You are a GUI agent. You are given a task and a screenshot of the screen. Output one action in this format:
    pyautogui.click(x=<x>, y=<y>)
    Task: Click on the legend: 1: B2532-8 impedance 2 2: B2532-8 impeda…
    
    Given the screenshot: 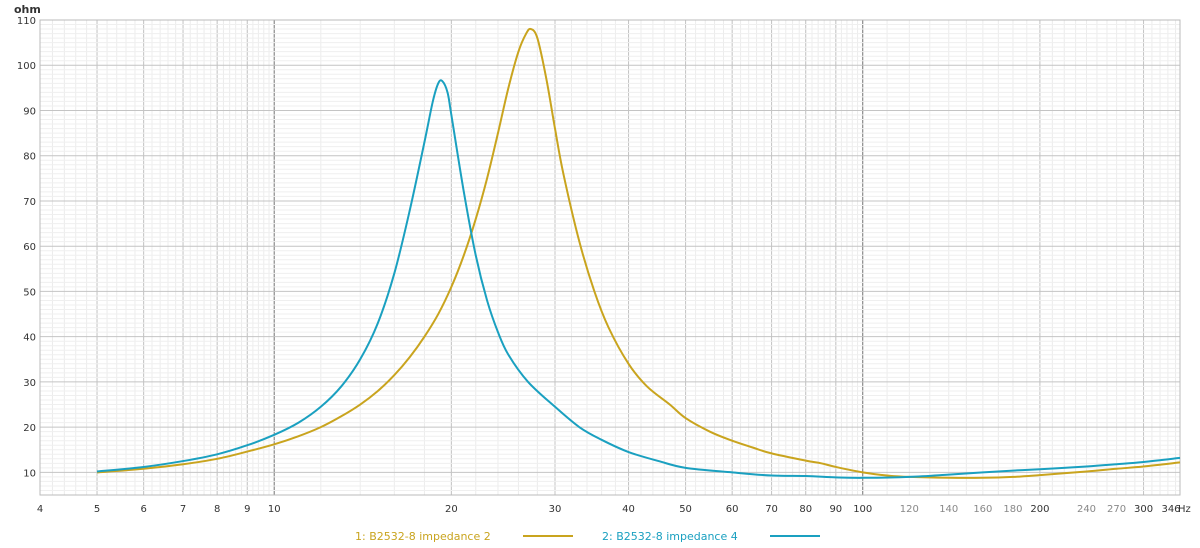 What is the action you would take?
    pyautogui.click(x=600, y=536)
    